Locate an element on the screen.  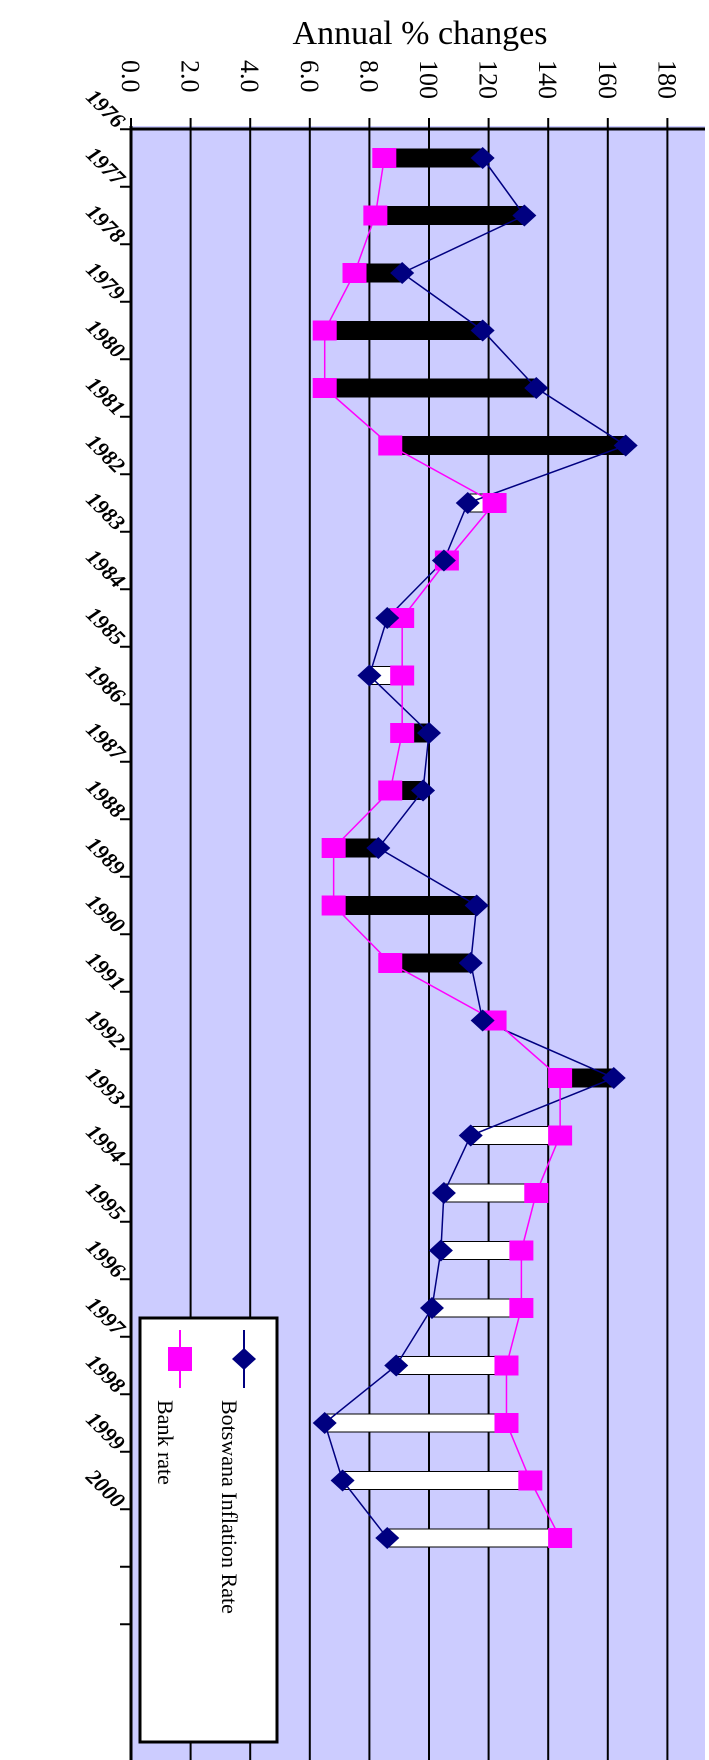
value-tick-label: 100 is located at coordinates (428, 79).